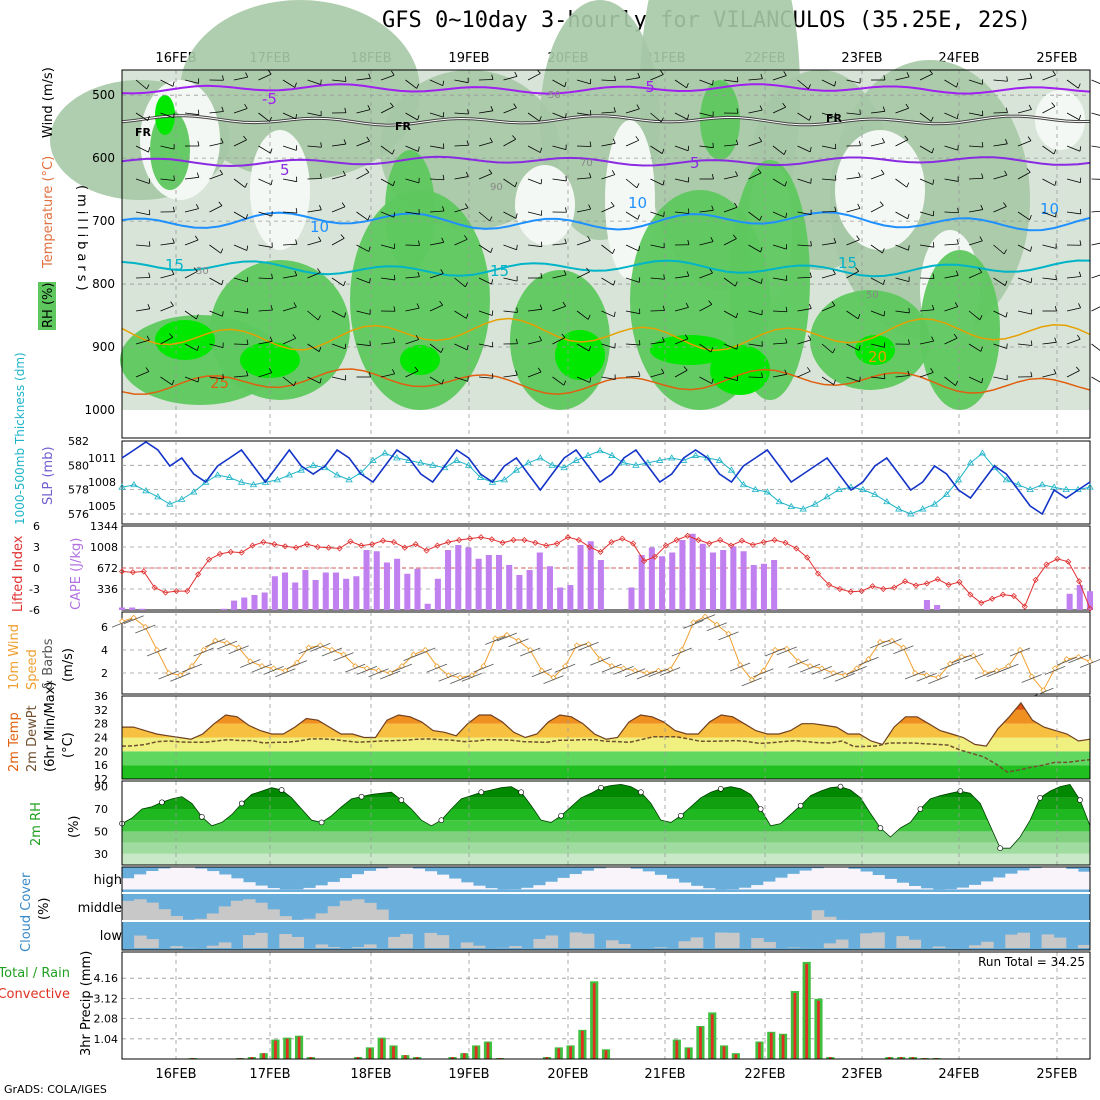 This screenshot has width=1100, height=1100. I want to click on series-slp, so click(606, 478).